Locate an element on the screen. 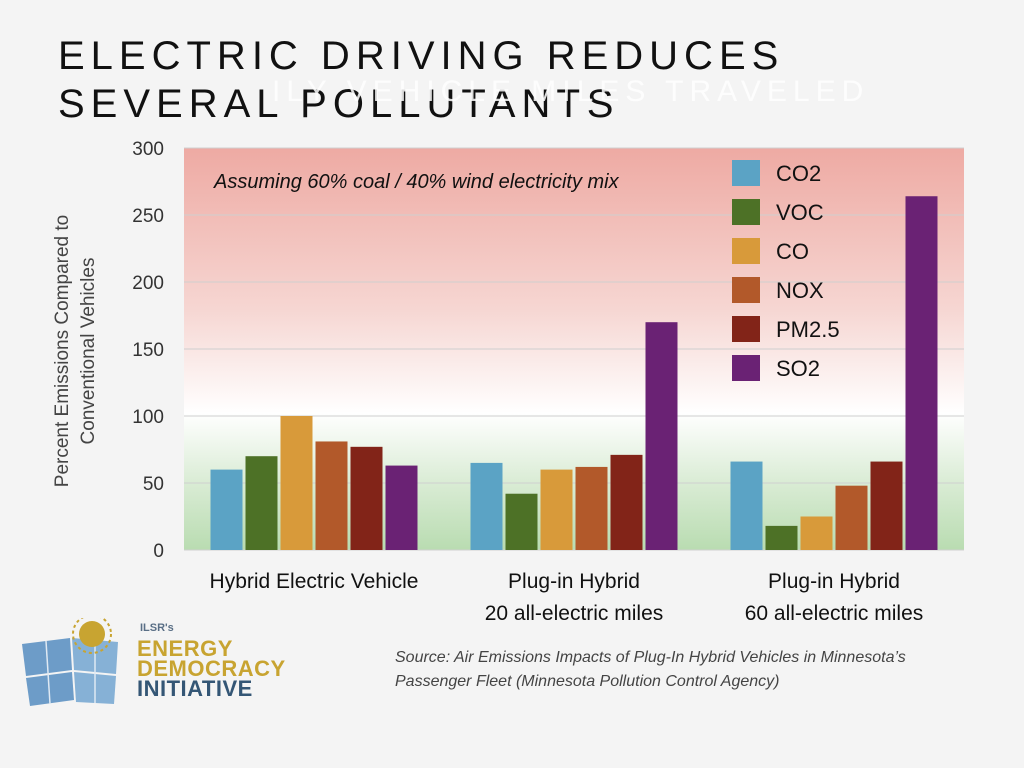 The width and height of the screenshot is (1024, 768). legend-label: NOX is located at coordinates (800, 290).